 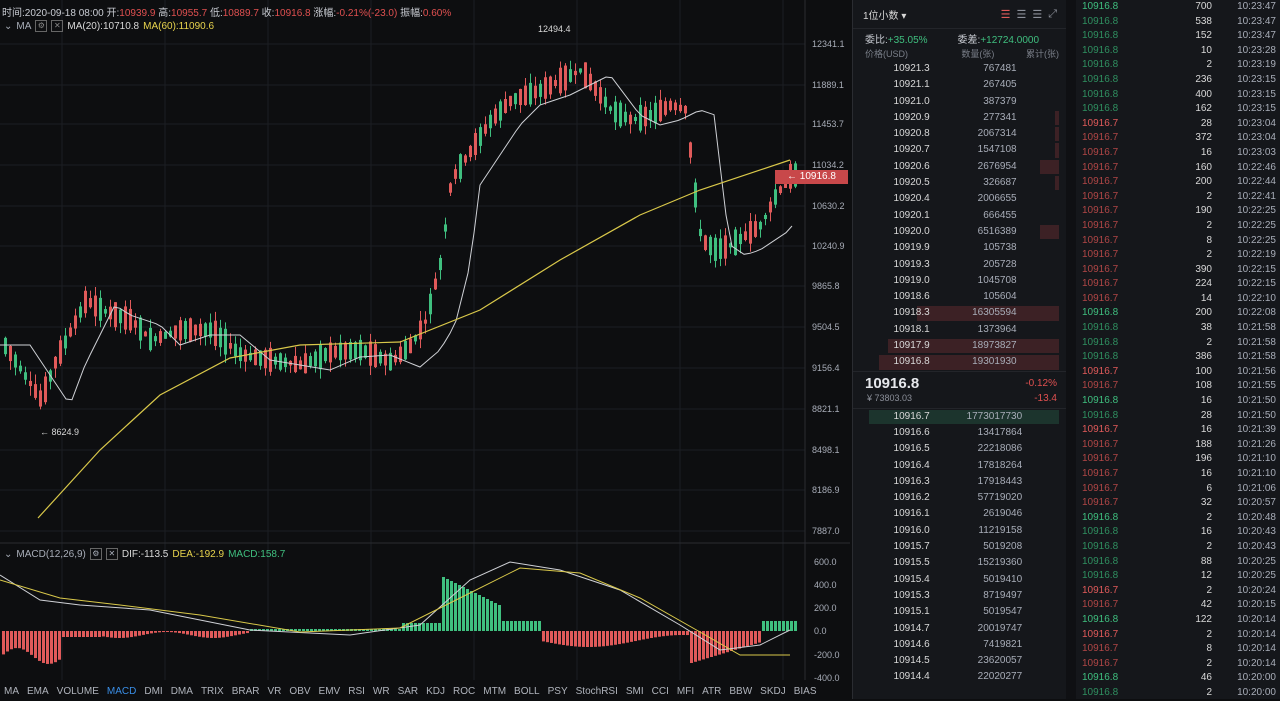 I want to click on tab-rsi: RSI, so click(x=356, y=691).